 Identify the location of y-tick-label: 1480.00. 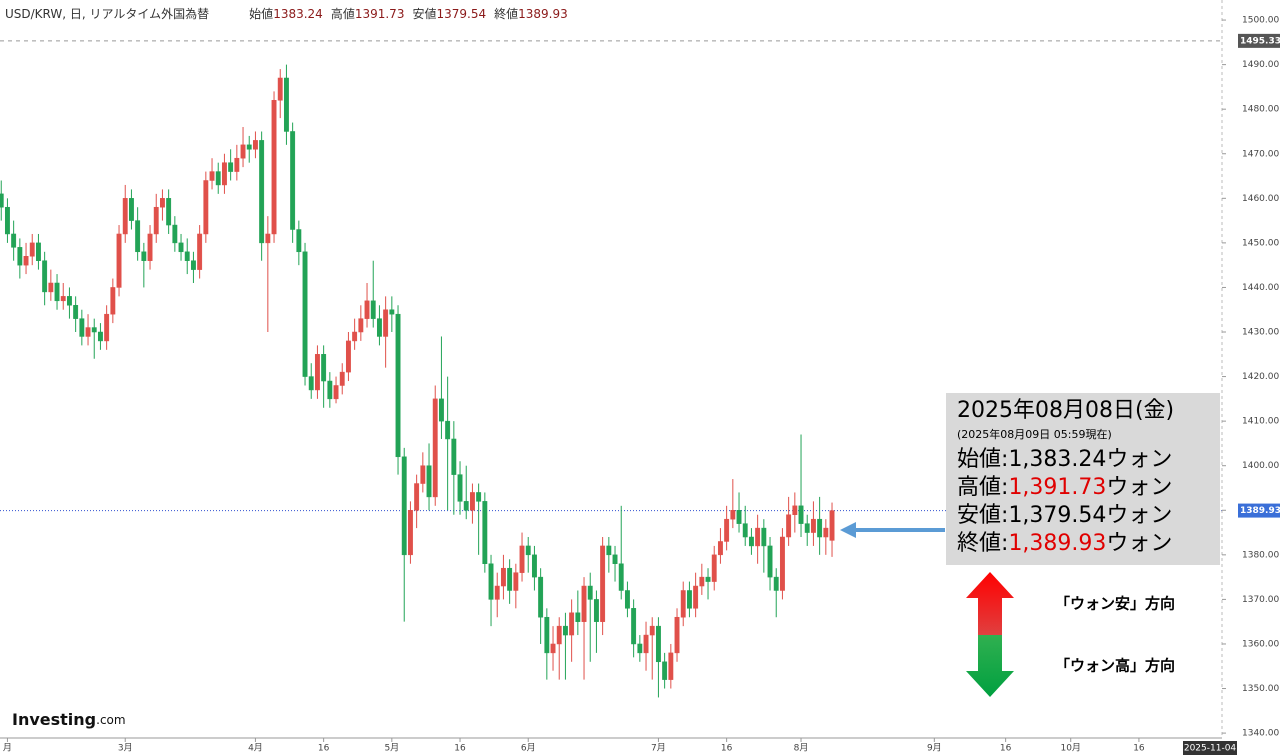
(1260, 110).